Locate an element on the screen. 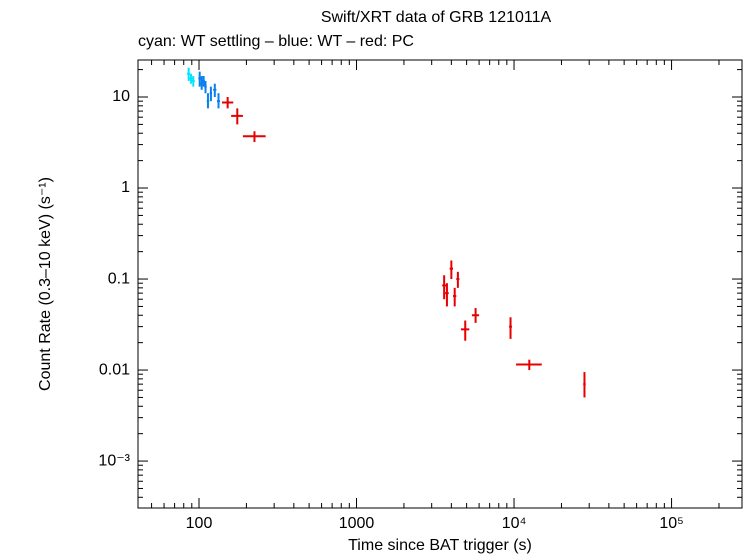 Image resolution: width=746 pixels, height=558 pixels. x-tick-label: 100 is located at coordinates (199, 523).